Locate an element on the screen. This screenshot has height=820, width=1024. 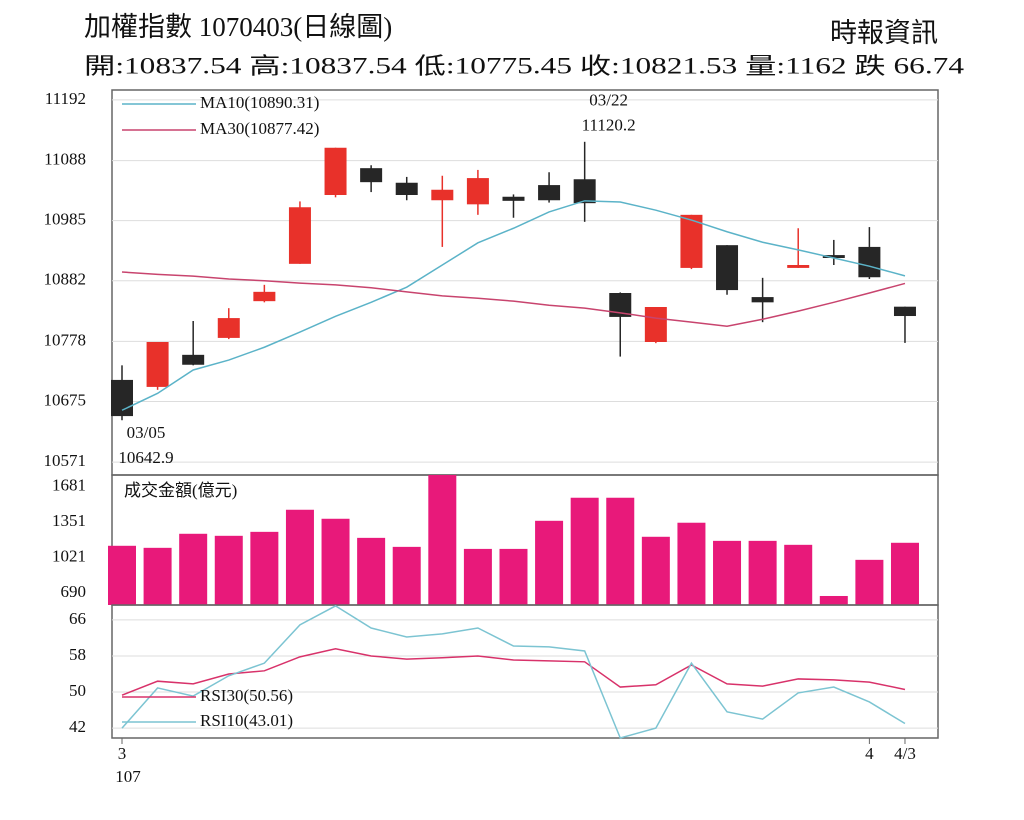
source: 時報資訊 is located at coordinates (884, 33).